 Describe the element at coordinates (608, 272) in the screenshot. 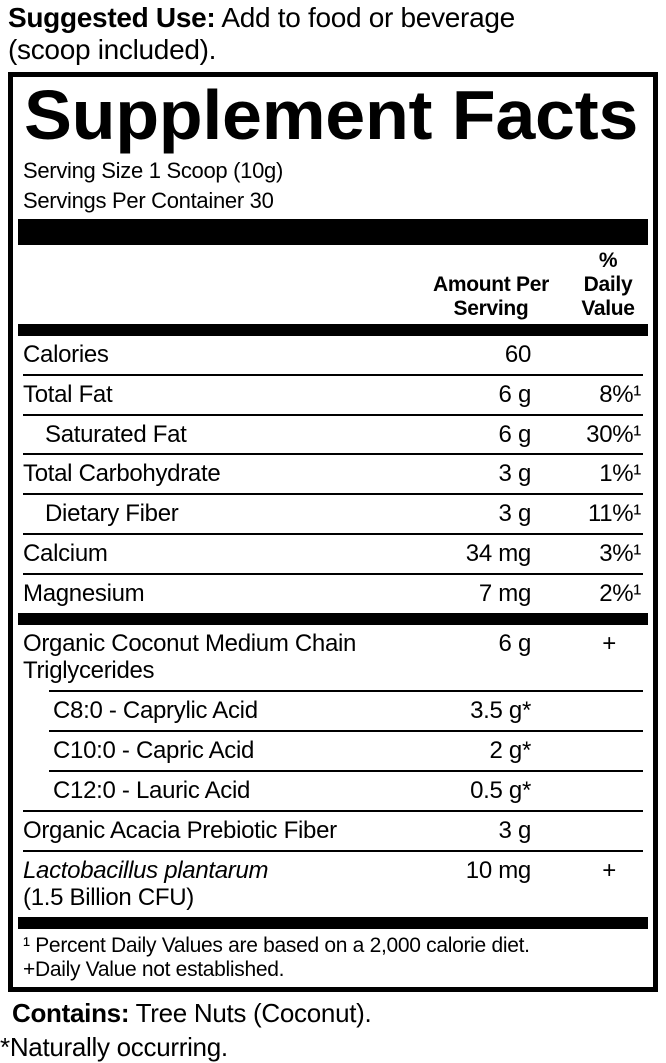

I see `dv-header-line1: % Daily` at that location.